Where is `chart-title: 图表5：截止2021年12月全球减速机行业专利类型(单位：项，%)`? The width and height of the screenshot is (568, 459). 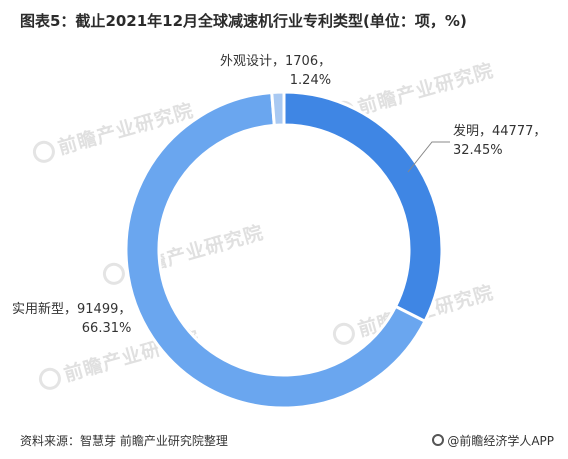 chart-title: 图表5：截止2021年12月全球减速机行业专利类型(单位：项，%) is located at coordinates (243, 21).